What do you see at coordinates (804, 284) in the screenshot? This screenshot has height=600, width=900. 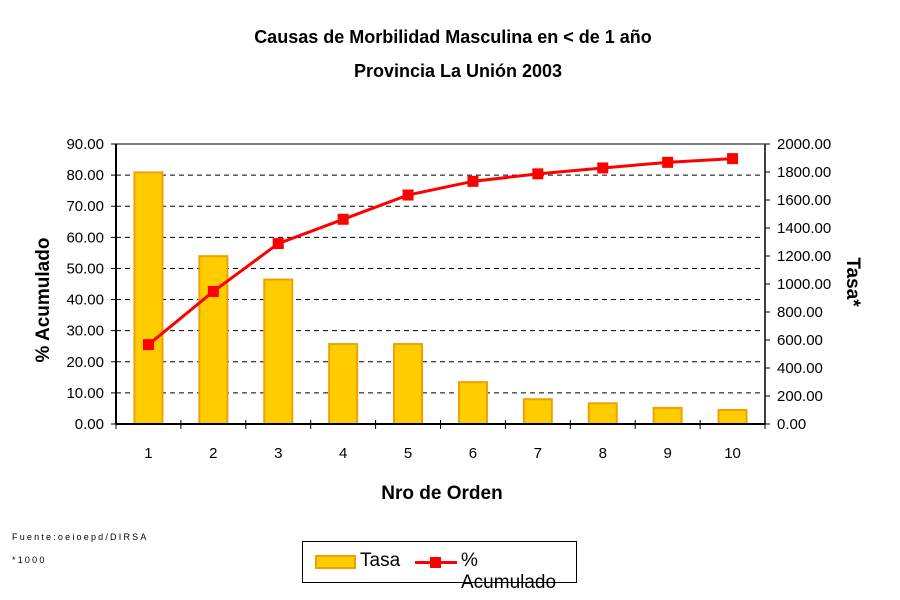 I see `right-tick-label: 1000.00` at bounding box center [804, 284].